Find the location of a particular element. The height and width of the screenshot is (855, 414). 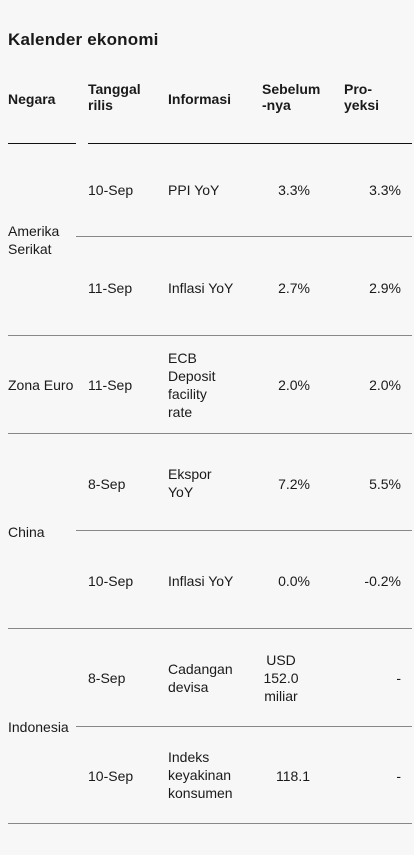

row-info: Cadangan devisa is located at coordinates (200, 678).